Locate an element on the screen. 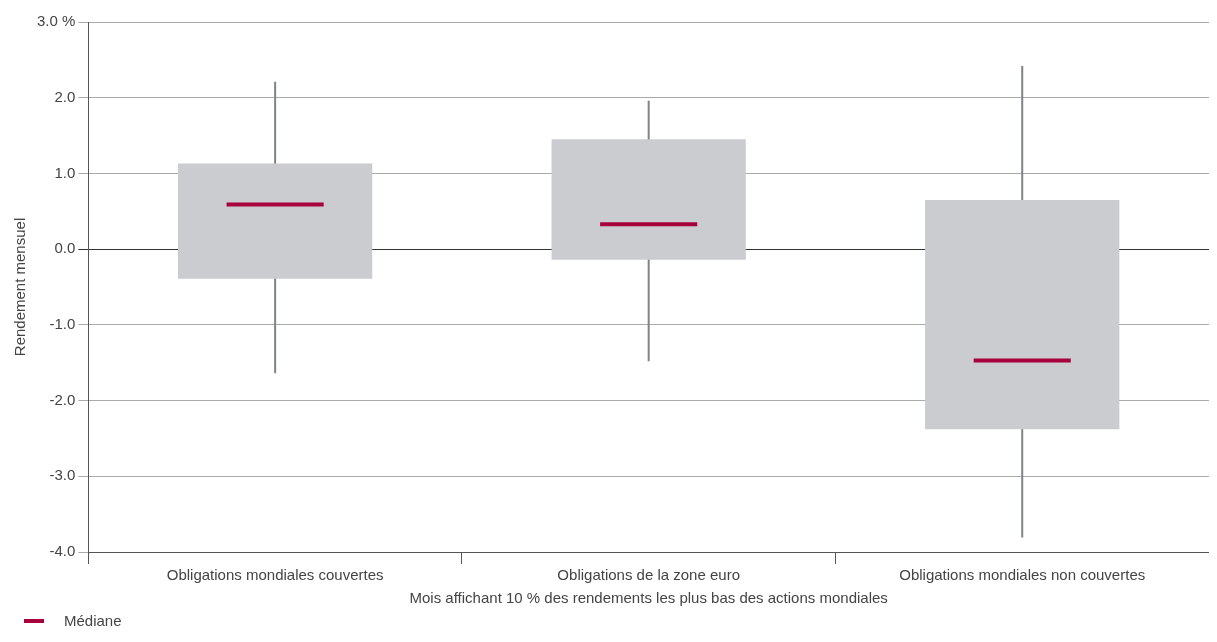 The image size is (1217, 642). text: Médiane is located at coordinates (93, 620).